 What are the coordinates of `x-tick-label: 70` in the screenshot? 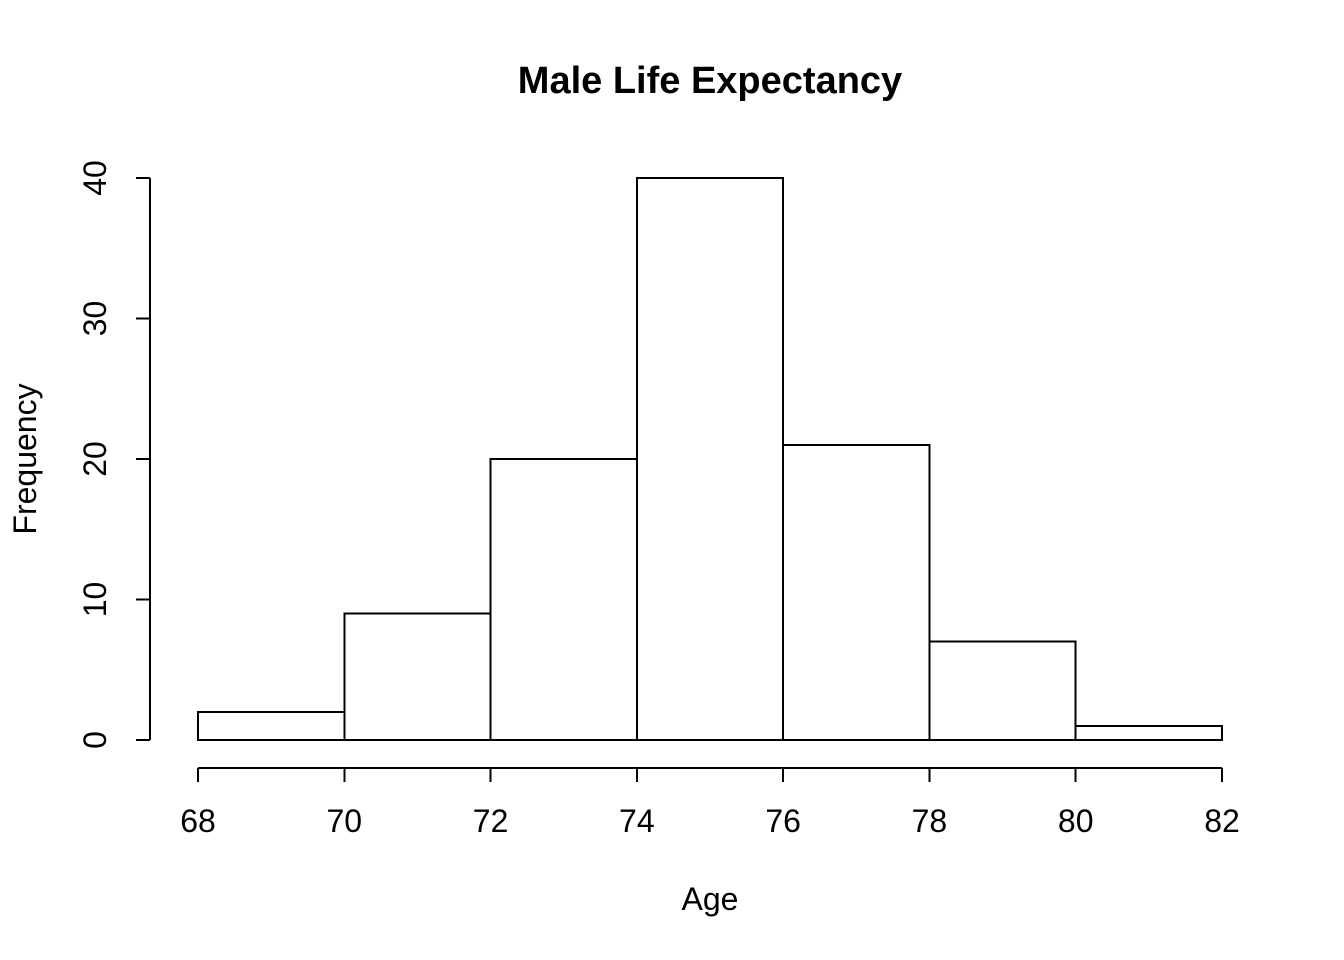 It's located at (344, 821).